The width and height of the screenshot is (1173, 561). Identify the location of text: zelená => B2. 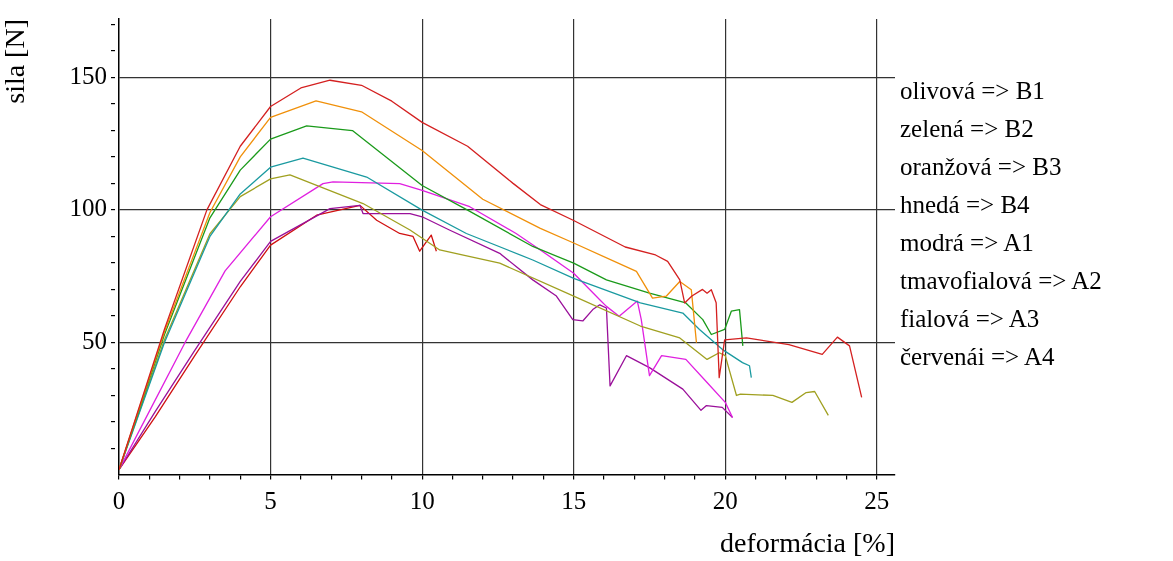
(967, 129).